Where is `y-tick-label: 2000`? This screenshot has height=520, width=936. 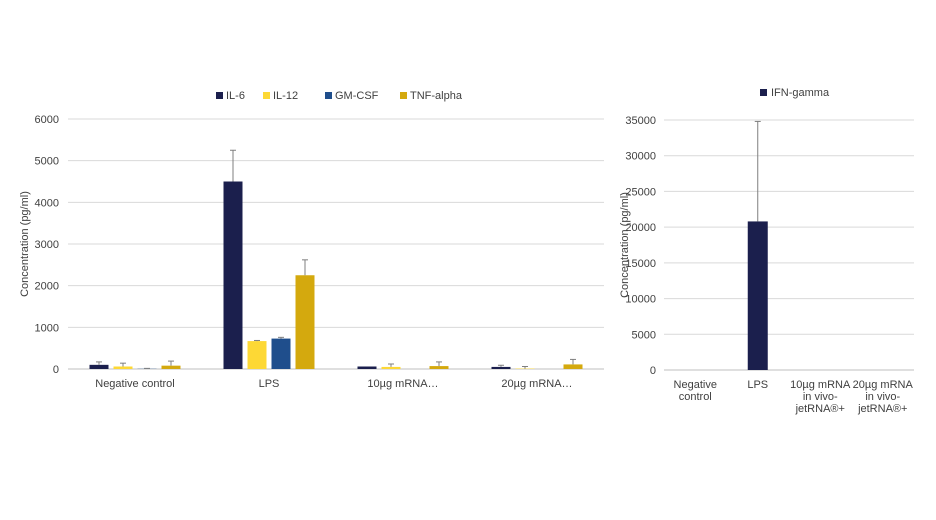 y-tick-label: 2000 is located at coordinates (47, 287).